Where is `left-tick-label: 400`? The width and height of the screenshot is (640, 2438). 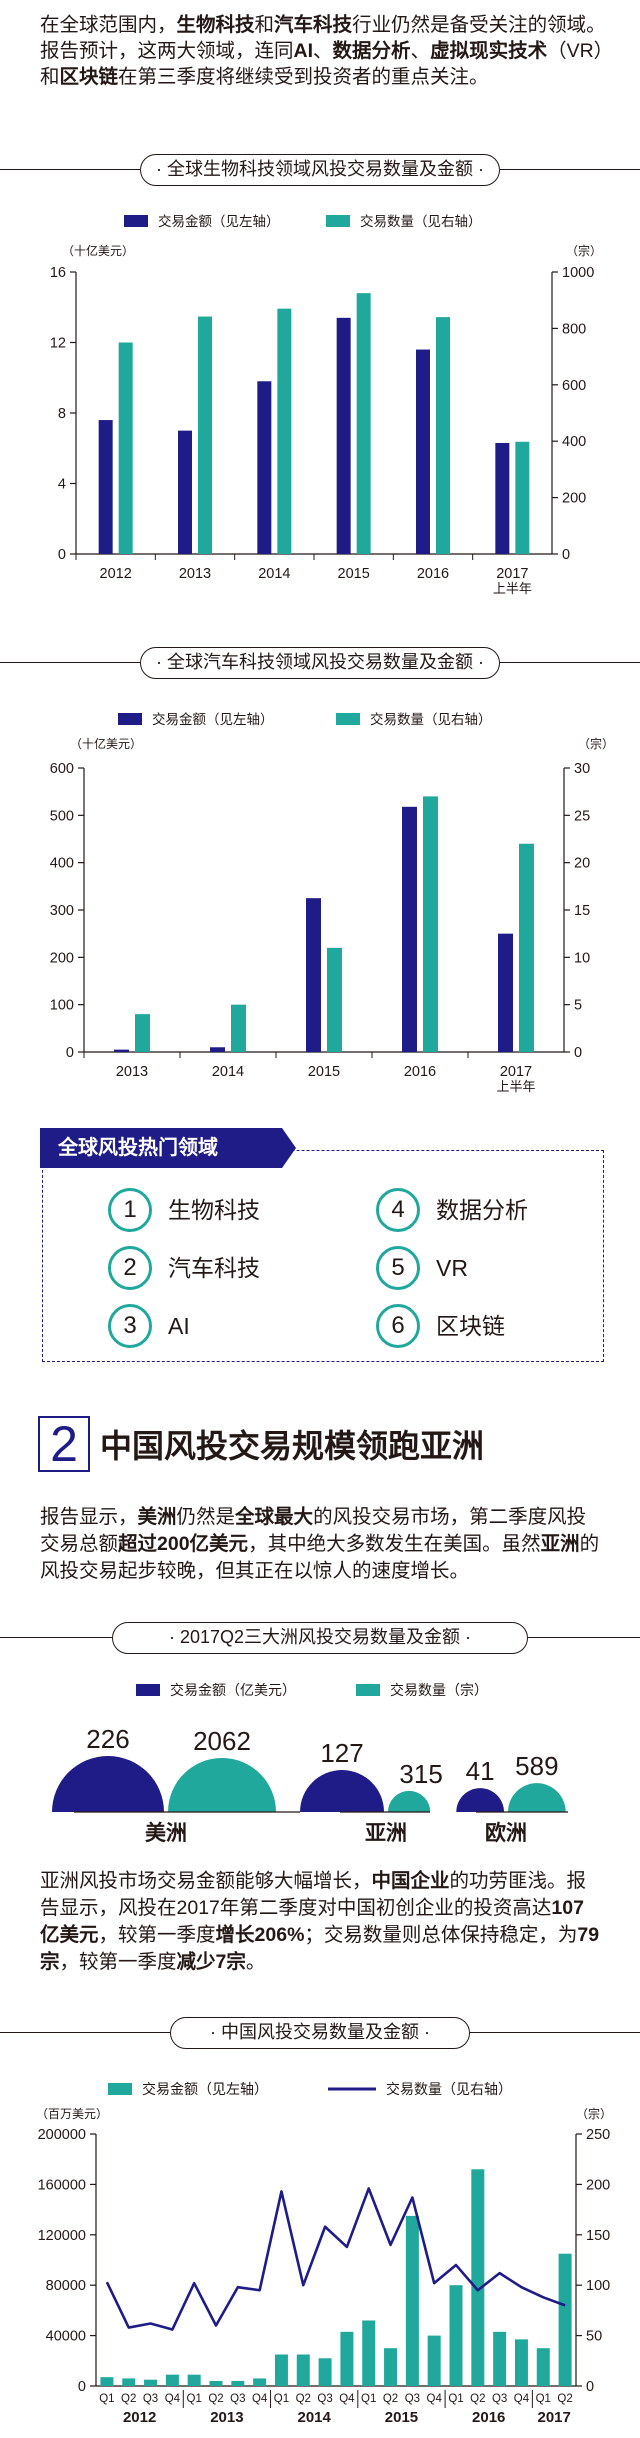
left-tick-label: 400 is located at coordinates (62, 864).